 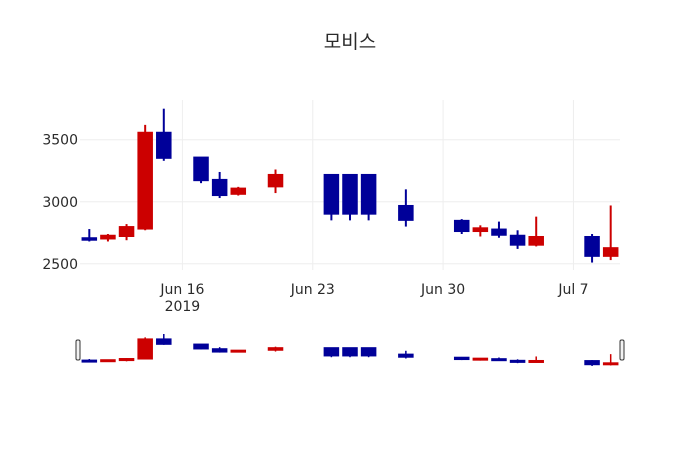 I want to click on y-tick-label: 3000, so click(x=60, y=203).